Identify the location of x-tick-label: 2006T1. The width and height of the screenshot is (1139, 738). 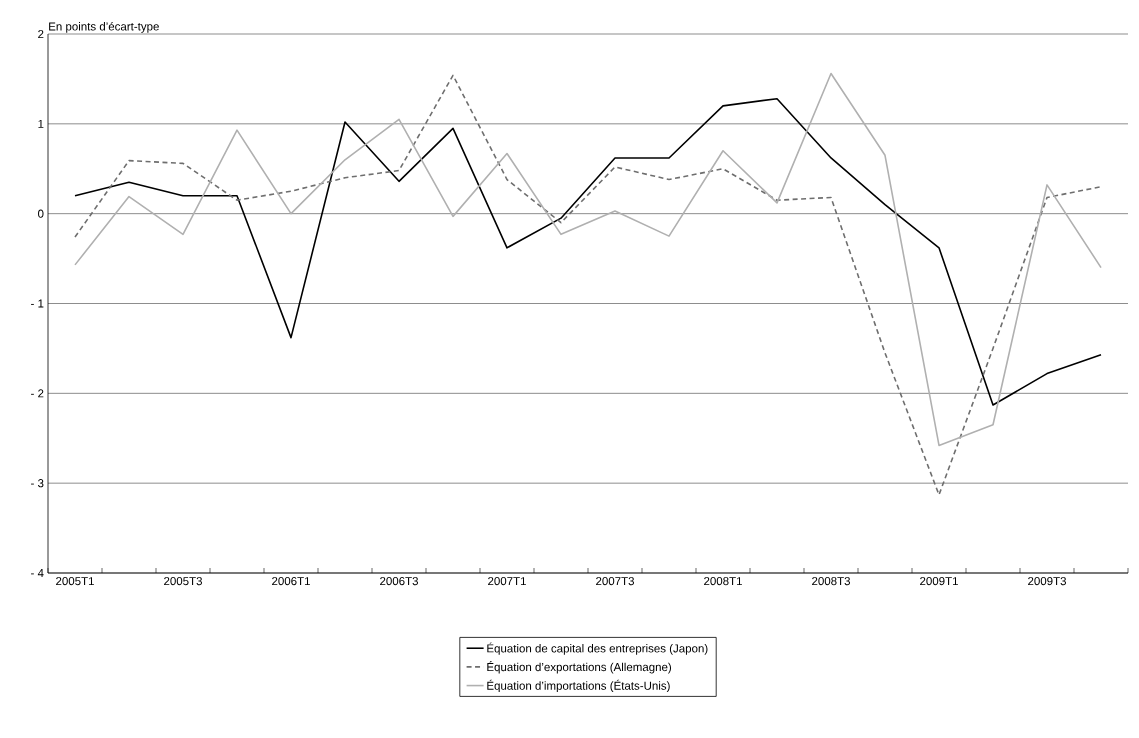
(291, 581).